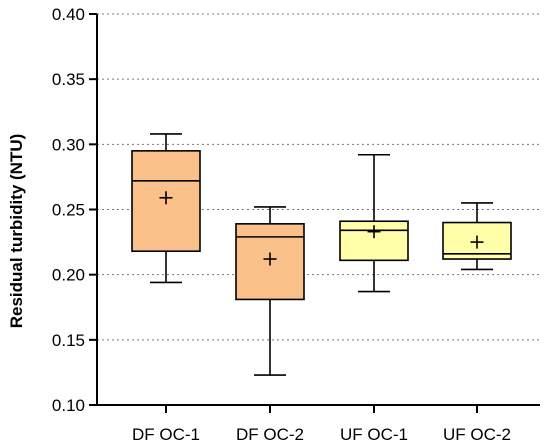  I want to click on x-axis: DF OC-1 DF OC-2 UF OC-1 UF OC-2, so click(318, 424).